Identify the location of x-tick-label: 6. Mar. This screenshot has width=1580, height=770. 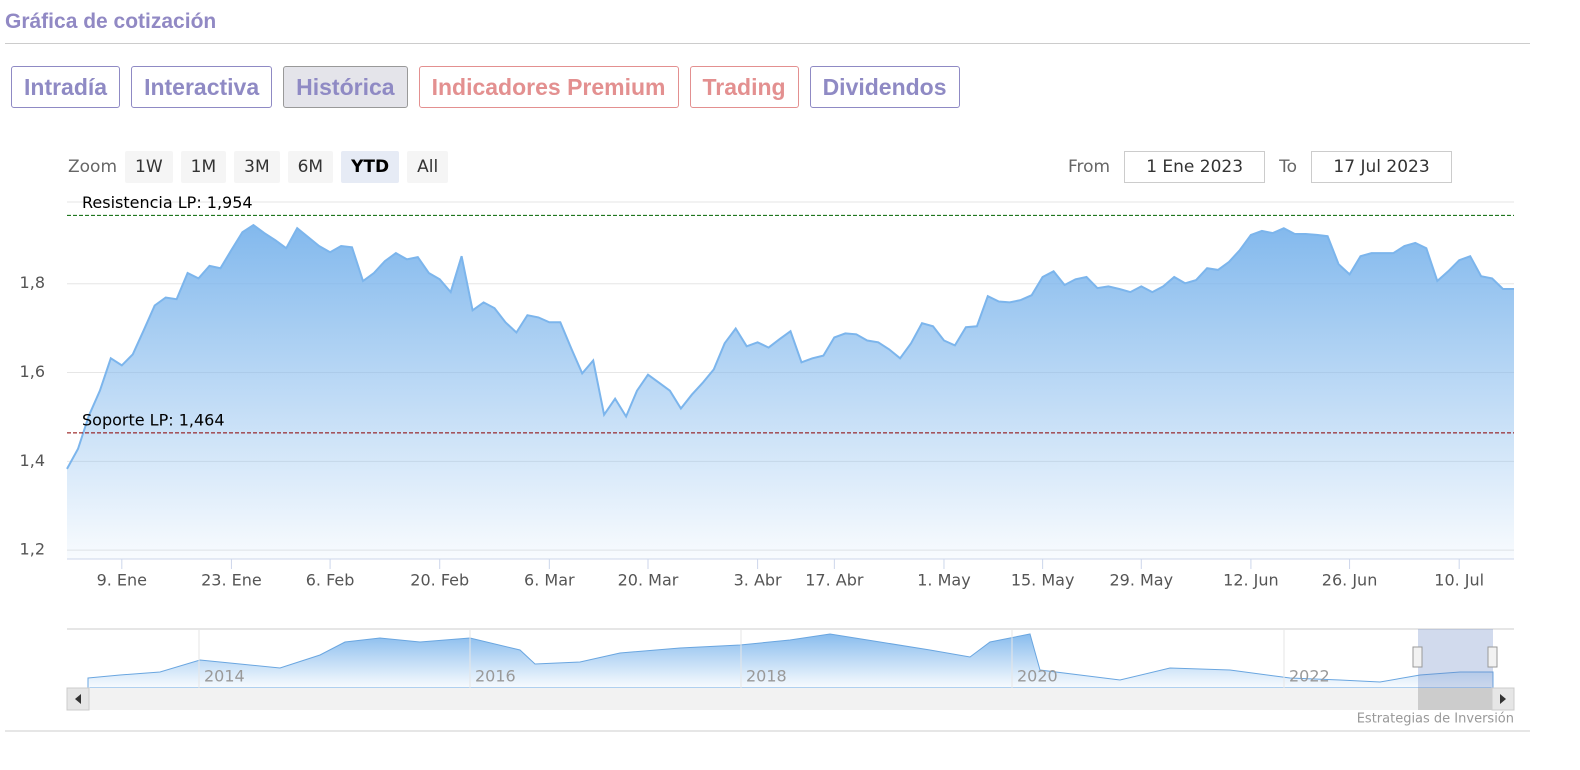
(549, 580).